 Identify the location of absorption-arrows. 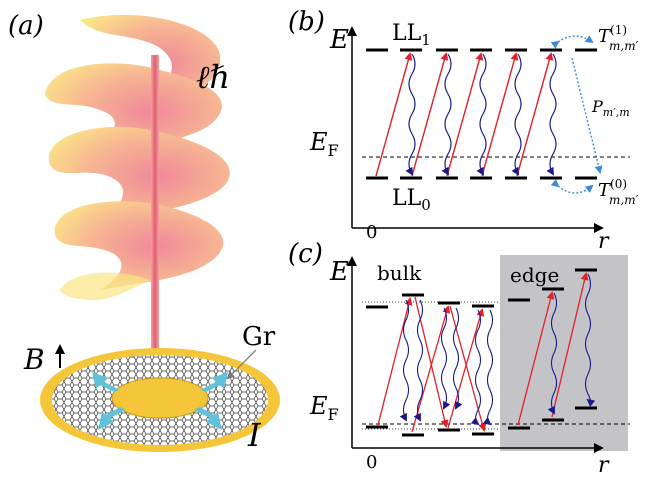
(464, 114).